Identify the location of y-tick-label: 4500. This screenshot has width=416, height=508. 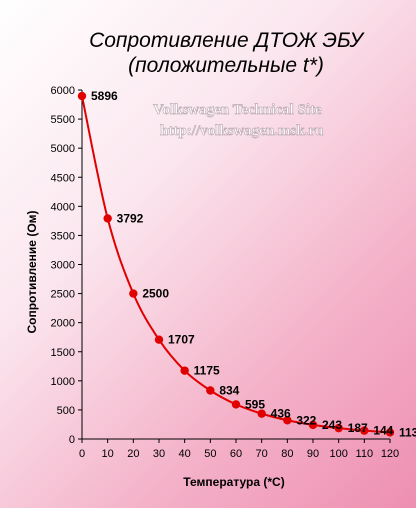
(63, 178).